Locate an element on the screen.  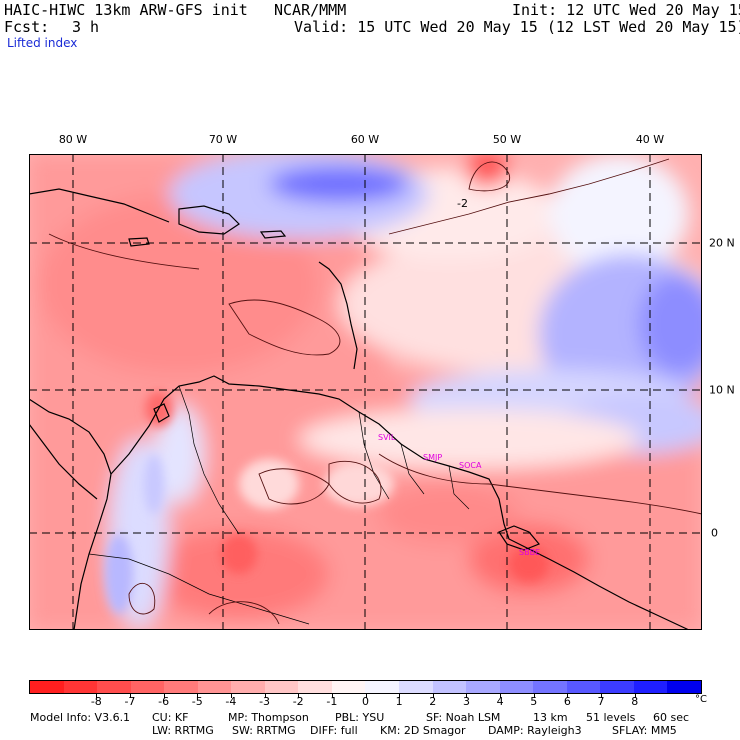
lat-label-0: 0 is located at coordinates (714, 533).